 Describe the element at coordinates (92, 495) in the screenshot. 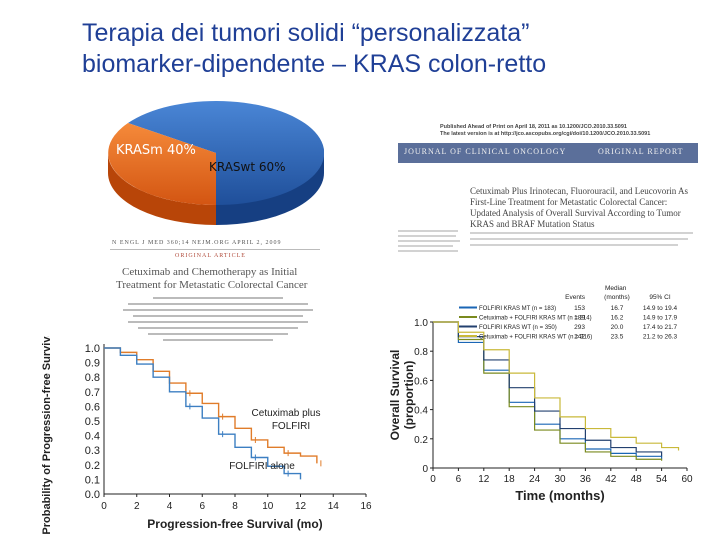

I see `y-tick-label: 0.0` at that location.